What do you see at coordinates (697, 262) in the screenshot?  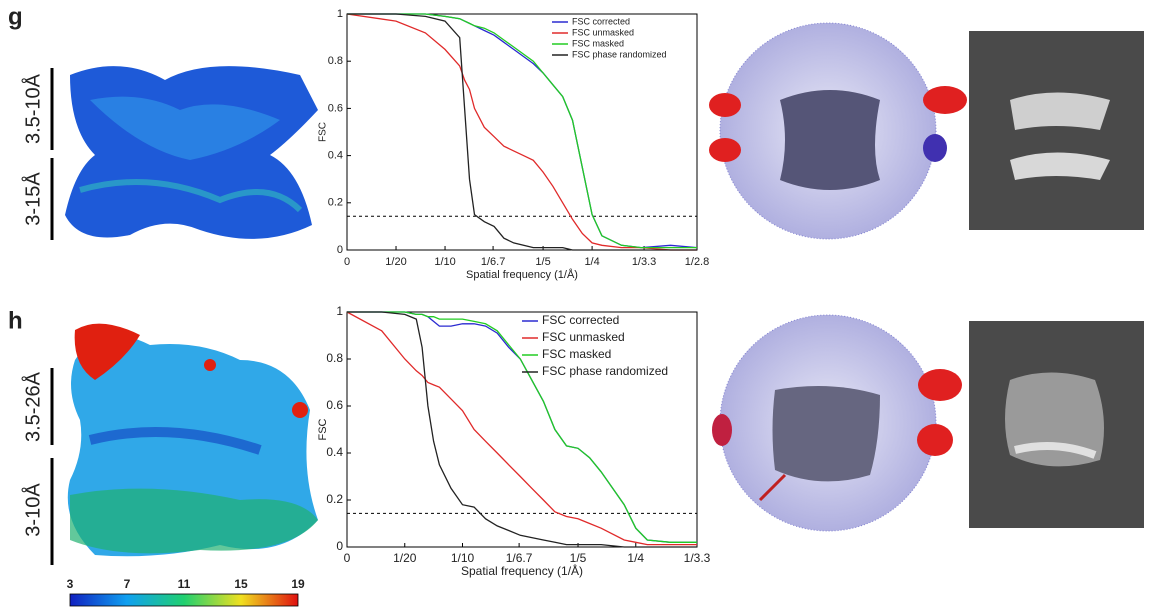 I see `x-tick-label: 1/2.8` at bounding box center [697, 262].